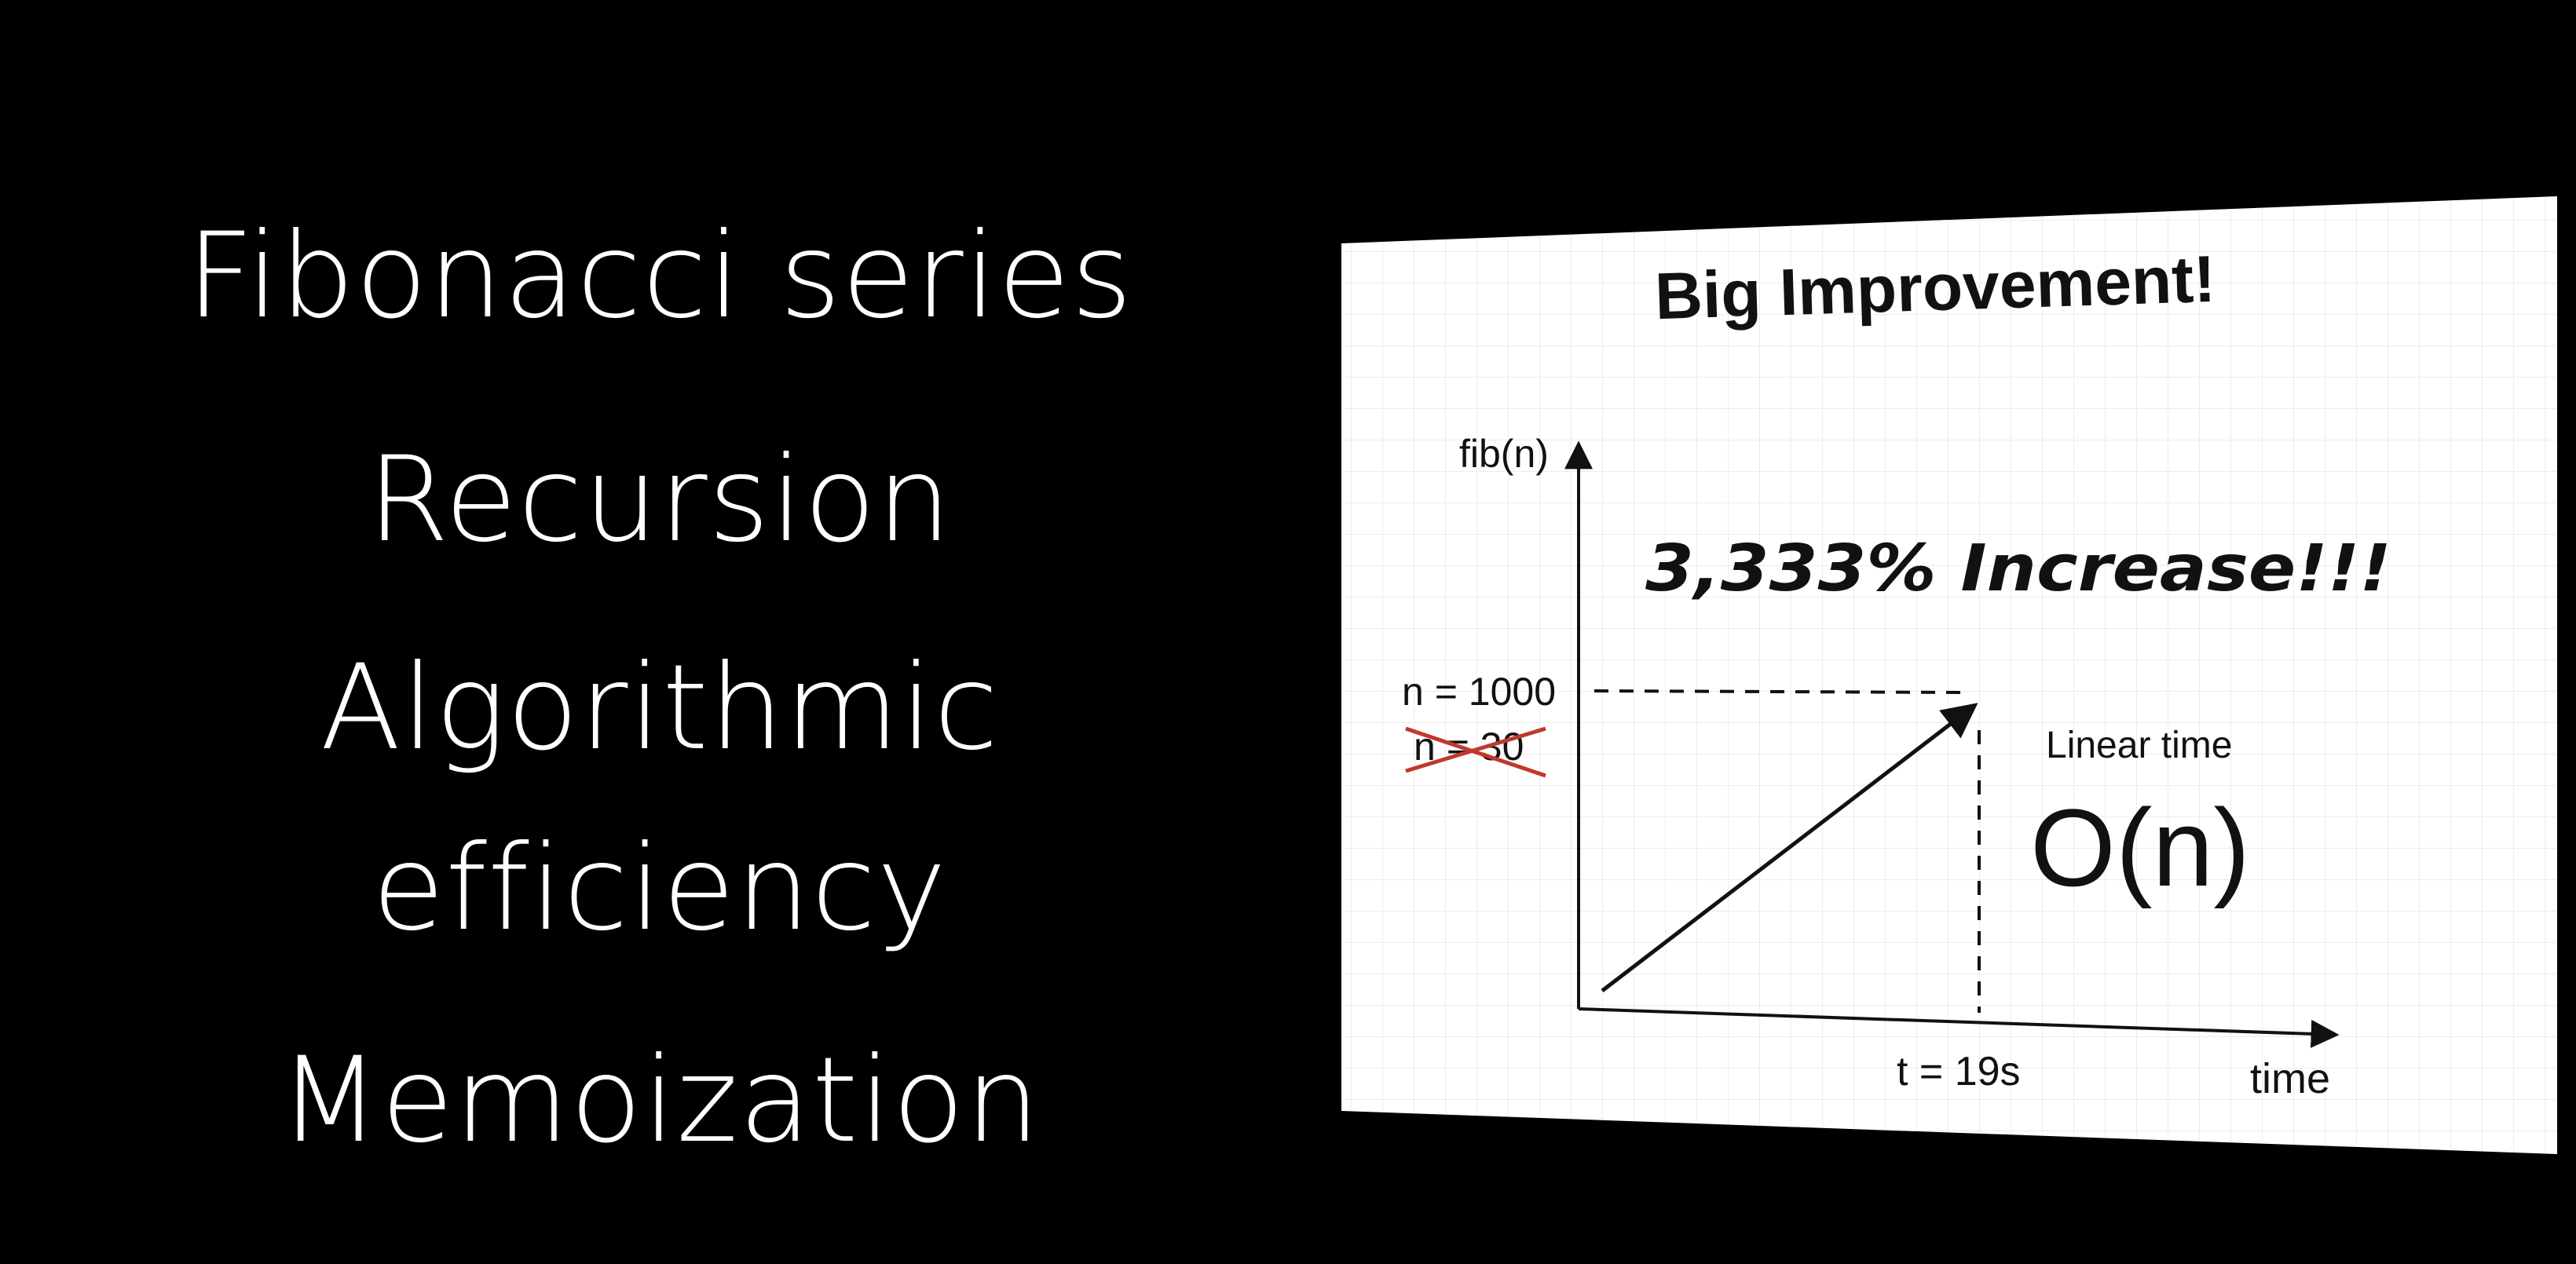 Image resolution: width=2576 pixels, height=1264 pixels. Describe the element at coordinates (2018, 569) in the screenshot. I see `increase-annotation: 3,333% Increase!!!` at that location.